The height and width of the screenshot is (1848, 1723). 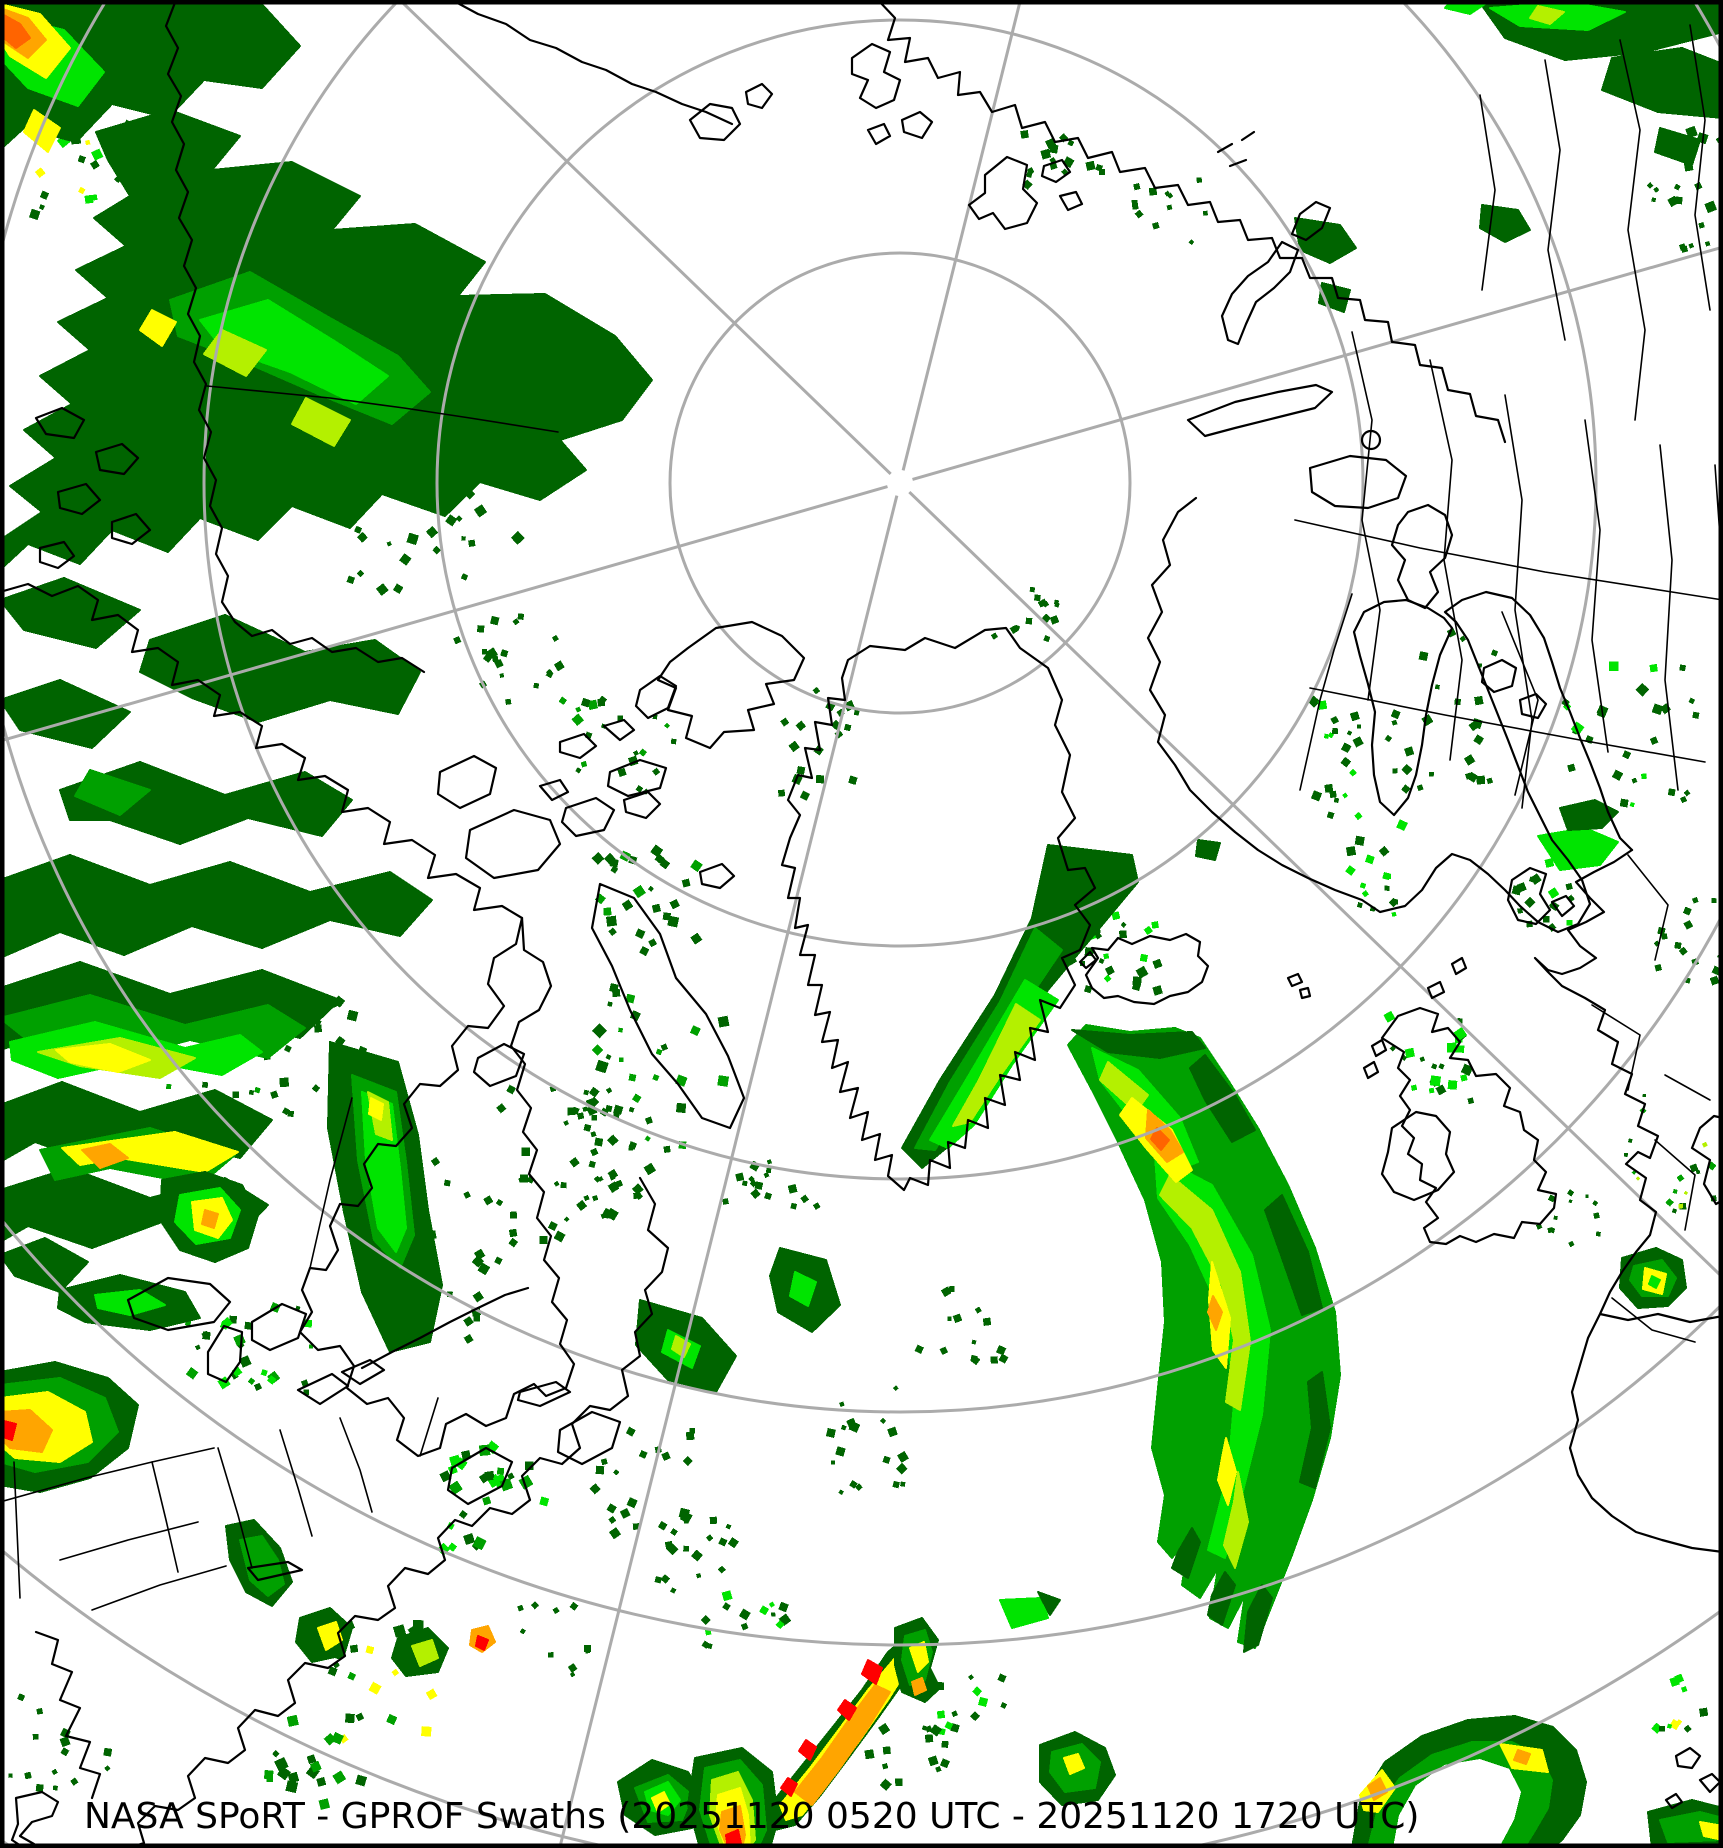 I want to click on coastline-hebrides-shetland, so click(x=1415, y=1018).